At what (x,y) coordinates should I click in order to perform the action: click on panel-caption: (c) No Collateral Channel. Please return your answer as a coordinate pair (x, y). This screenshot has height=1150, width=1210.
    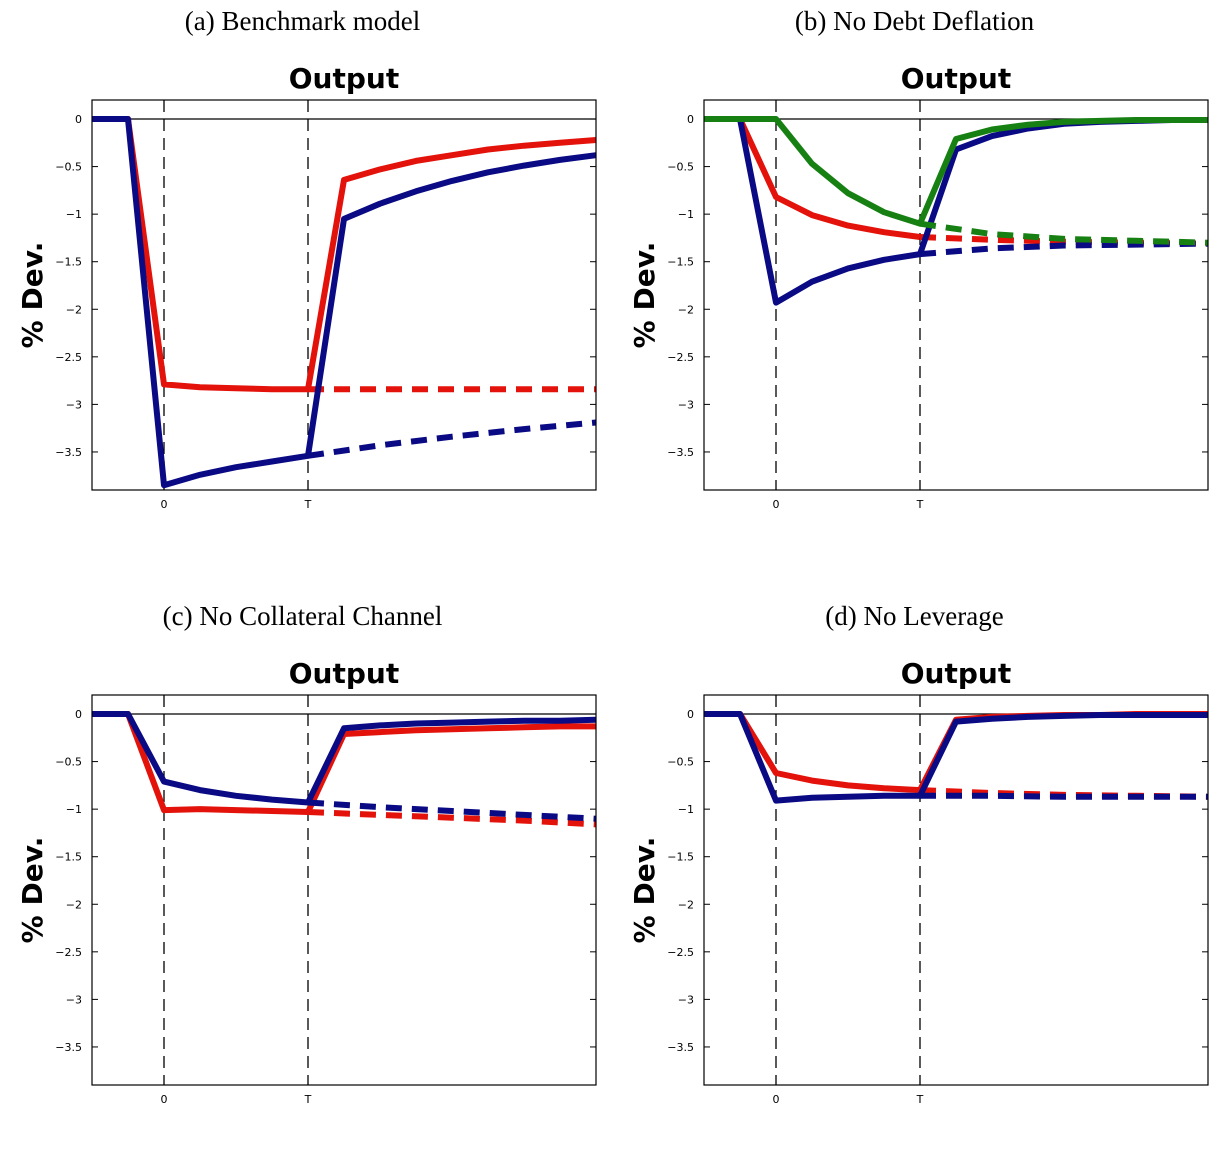
    Looking at the image, I should click on (302, 616).